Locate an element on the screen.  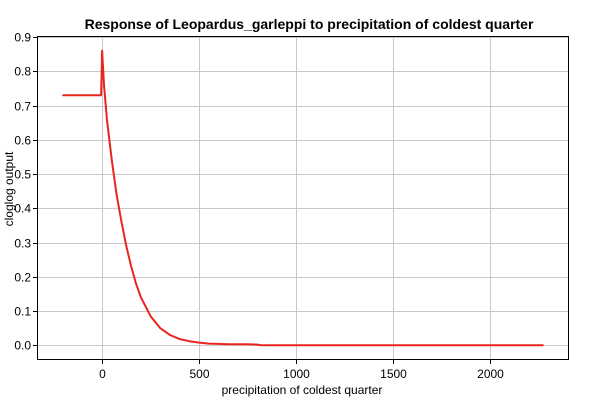
x-tick-label: 0 is located at coordinates (102, 374).